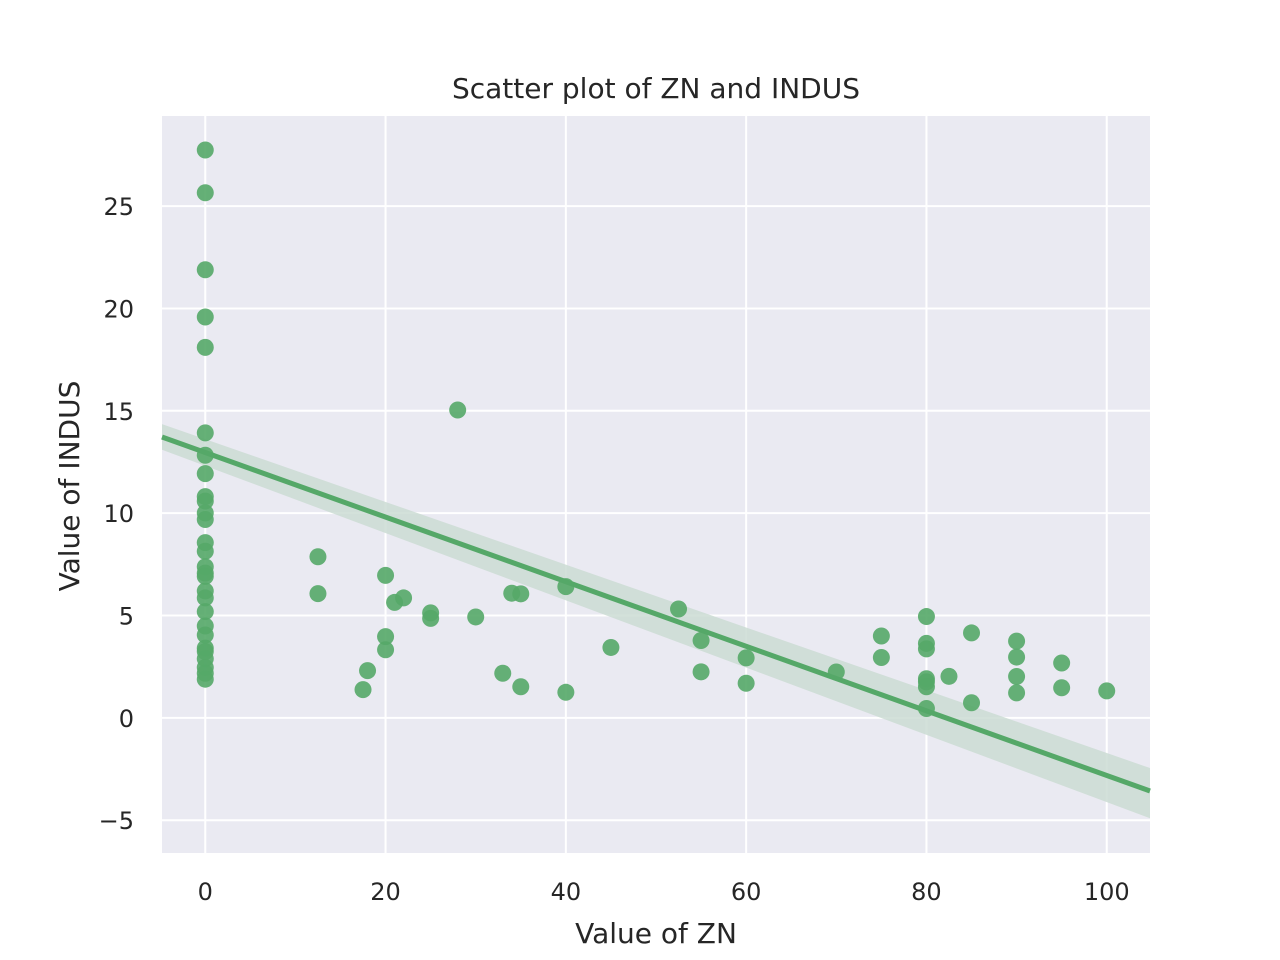  I want to click on y-tick-labels: −5 0 5 10 15 20 25, so click(116, 514).